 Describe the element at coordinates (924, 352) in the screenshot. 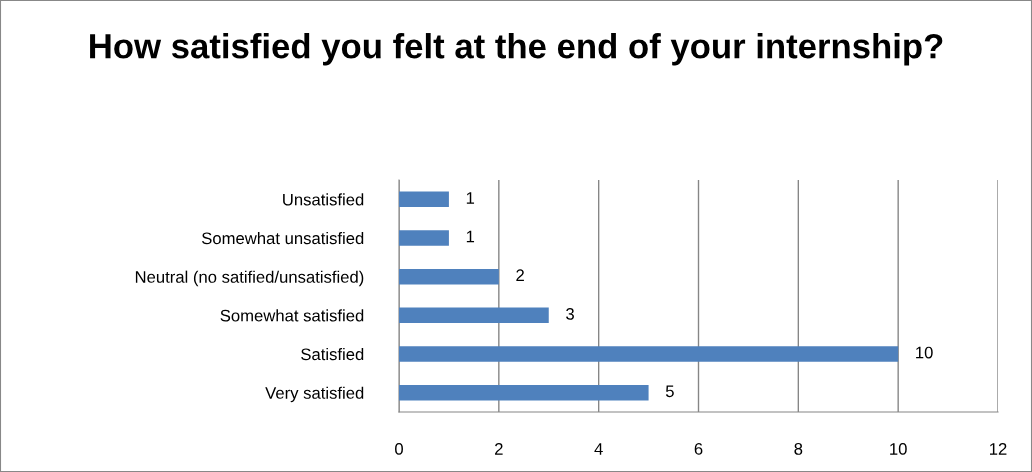

I see `data-label: 10` at that location.